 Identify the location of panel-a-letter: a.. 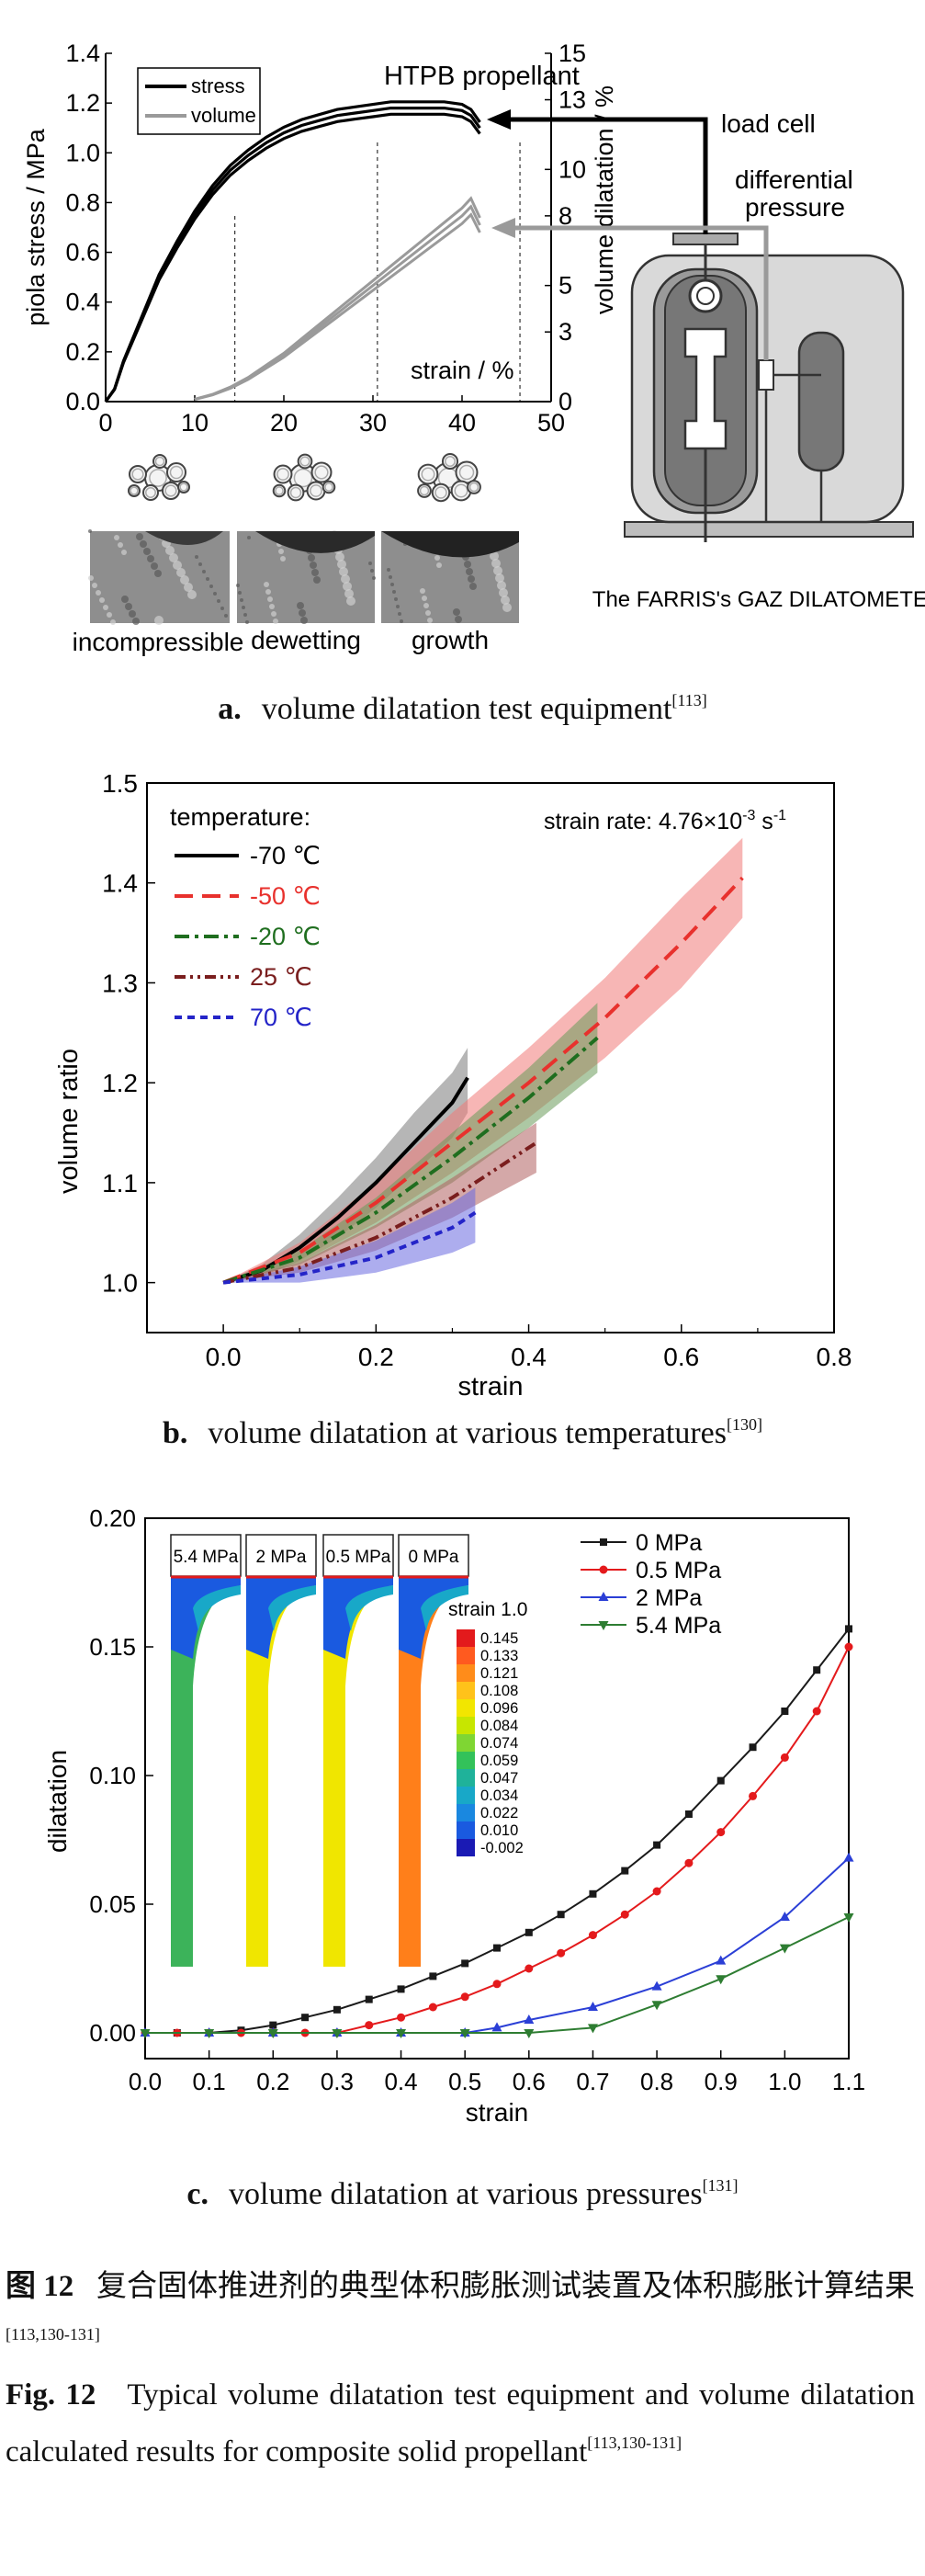
(230, 709).